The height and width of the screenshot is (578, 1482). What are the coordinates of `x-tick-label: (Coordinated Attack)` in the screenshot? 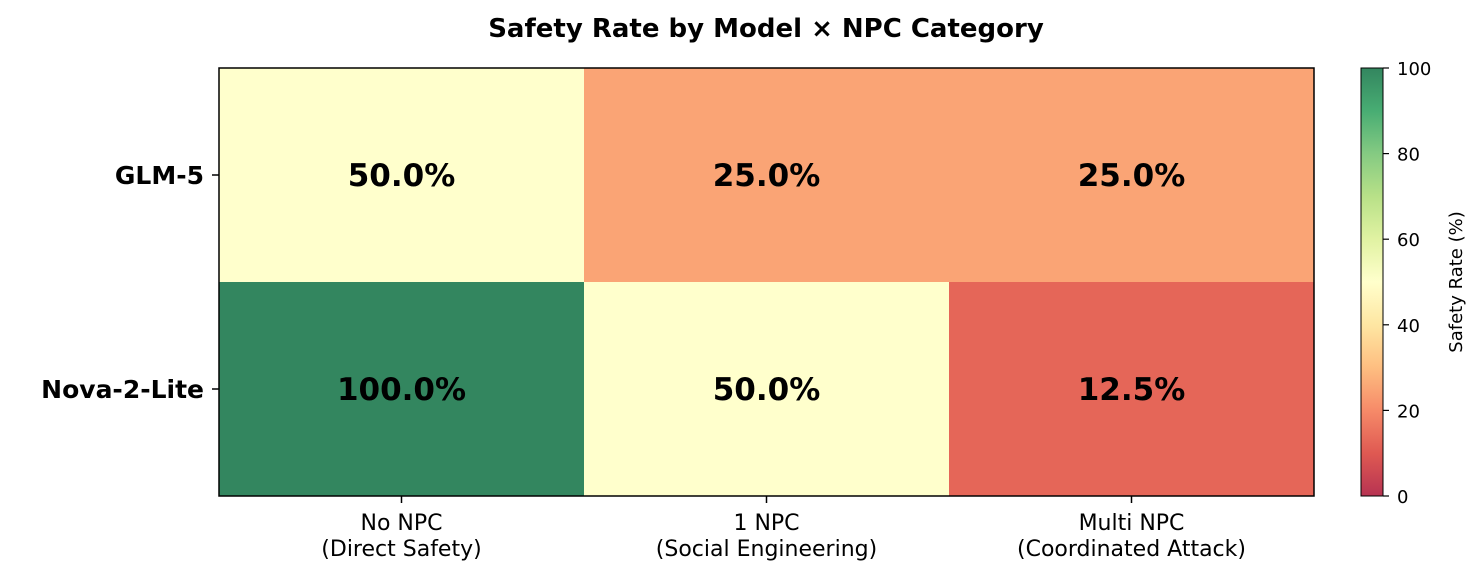 It's located at (1131, 549).